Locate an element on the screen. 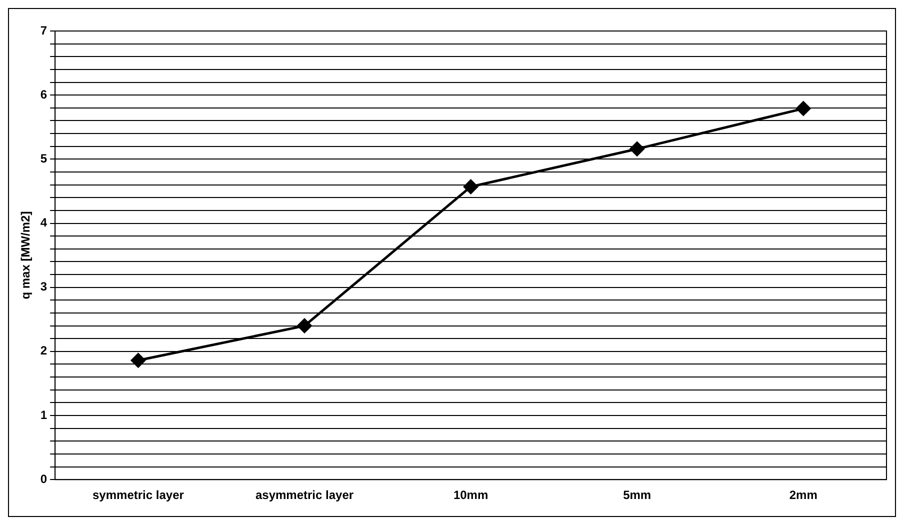 The height and width of the screenshot is (525, 904). x-tick-label: symmetric layer is located at coordinates (138, 495).